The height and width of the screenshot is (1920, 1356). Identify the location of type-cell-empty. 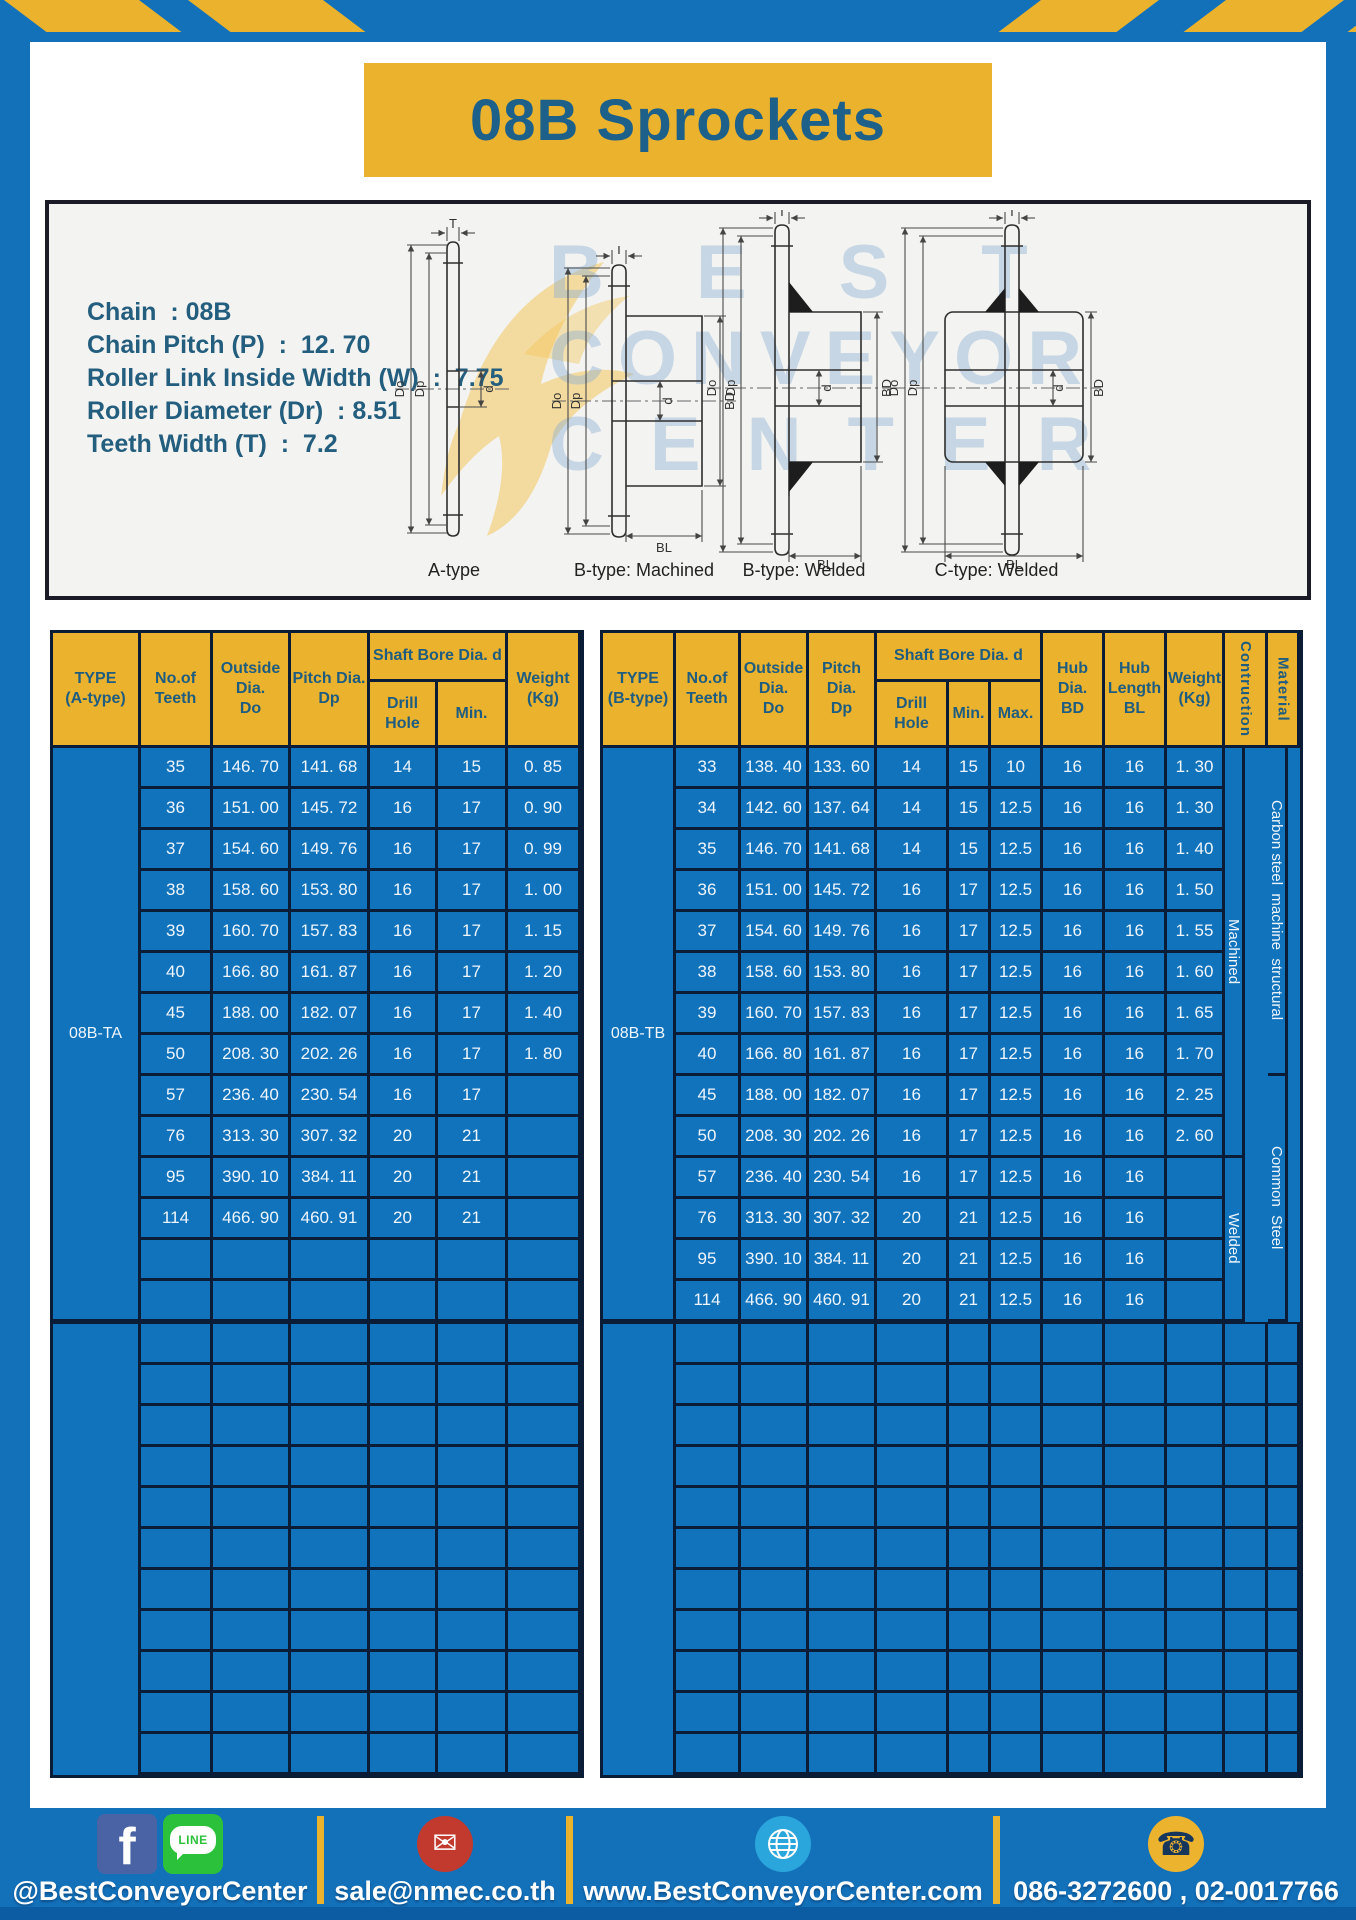
(97, 1549).